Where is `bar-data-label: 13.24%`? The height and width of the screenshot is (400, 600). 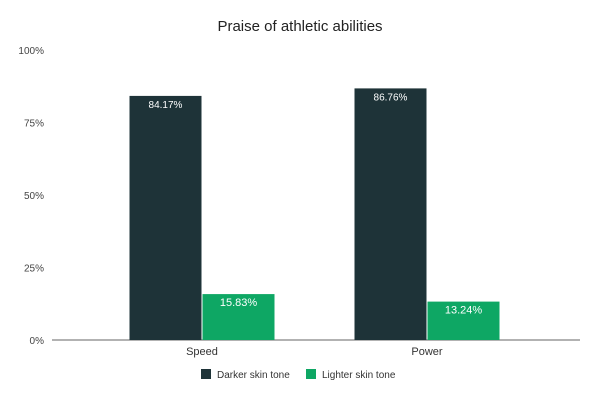 bar-data-label: 13.24% is located at coordinates (464, 311).